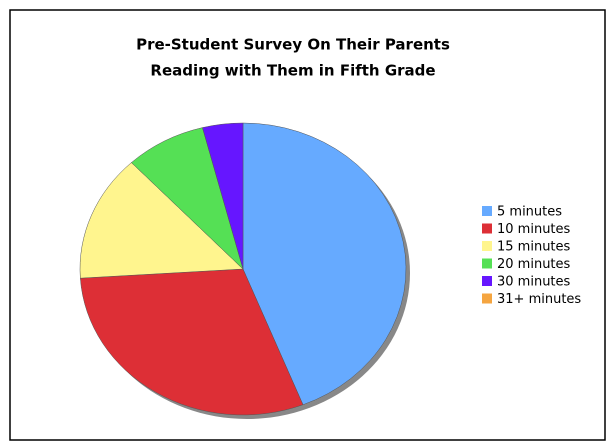 The image size is (616, 447). What do you see at coordinates (529, 212) in the screenshot?
I see `legend-label: 5 minutes` at bounding box center [529, 212].